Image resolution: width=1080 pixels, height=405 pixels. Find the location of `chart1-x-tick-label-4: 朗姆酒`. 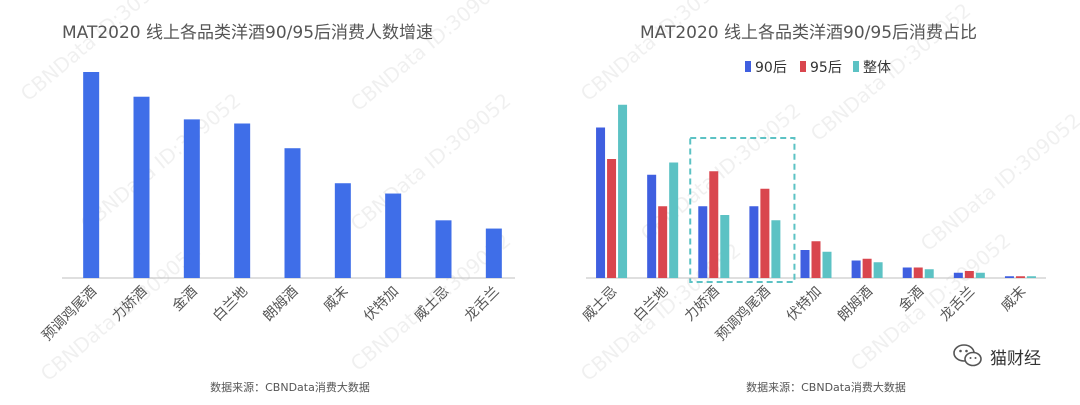

chart1-x-tick-label-4: 朗姆酒 is located at coordinates (280, 304).